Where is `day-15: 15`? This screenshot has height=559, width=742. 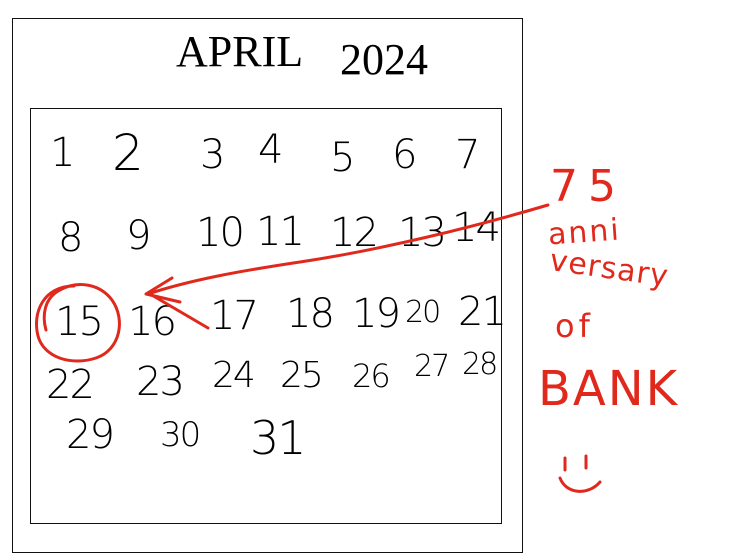
day-15: 15 is located at coordinates (79, 322).